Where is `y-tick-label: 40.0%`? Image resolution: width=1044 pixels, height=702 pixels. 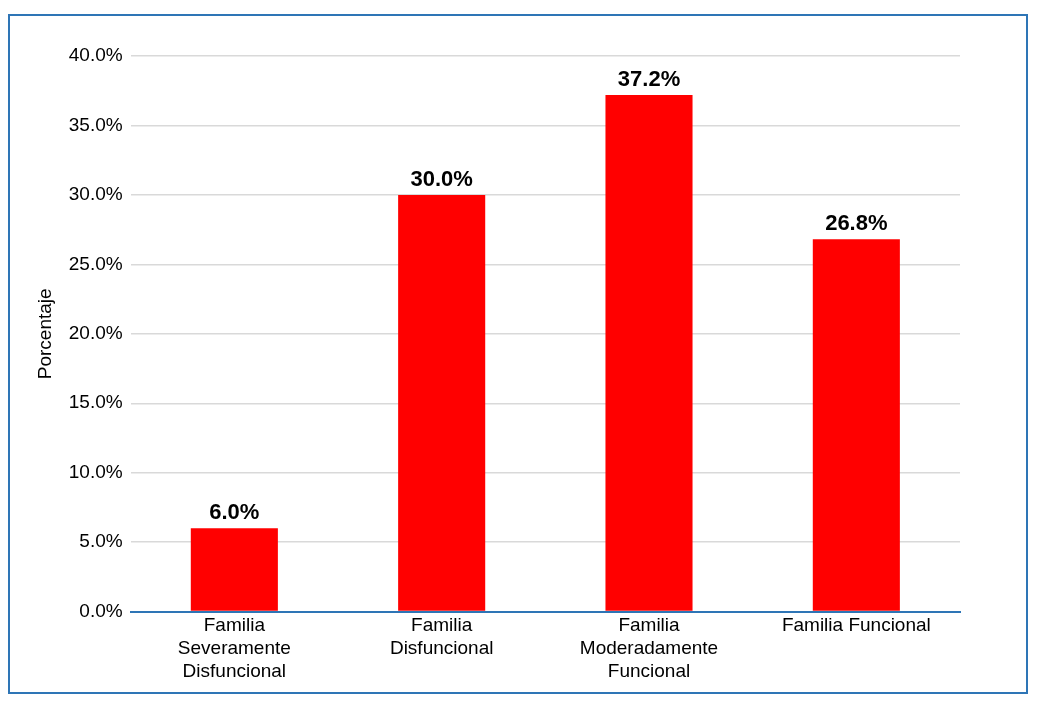 y-tick-label: 40.0% is located at coordinates (95, 55).